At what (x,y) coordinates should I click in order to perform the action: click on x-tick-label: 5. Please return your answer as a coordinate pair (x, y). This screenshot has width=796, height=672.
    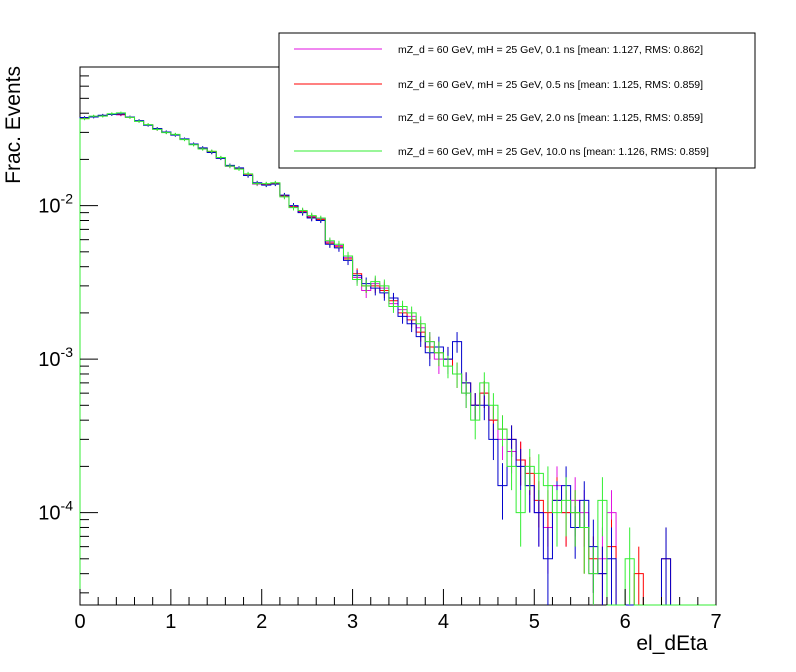
    Looking at the image, I should click on (534, 622).